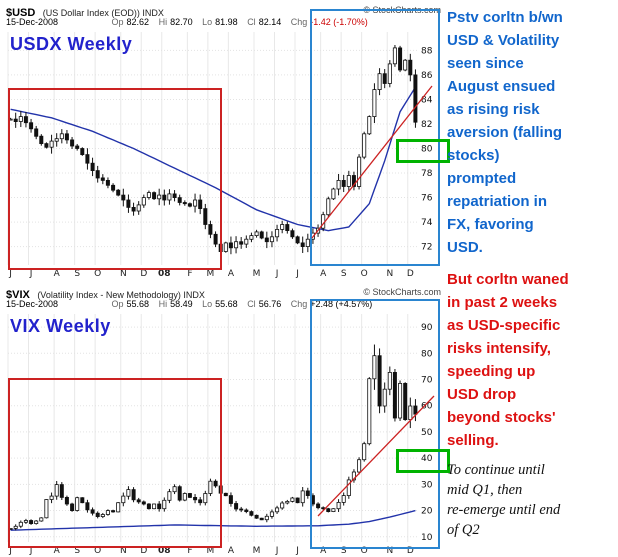  Describe the element at coordinates (32, 304) in the screenshot. I see `vix-date: 15-Dec-2008` at that location.